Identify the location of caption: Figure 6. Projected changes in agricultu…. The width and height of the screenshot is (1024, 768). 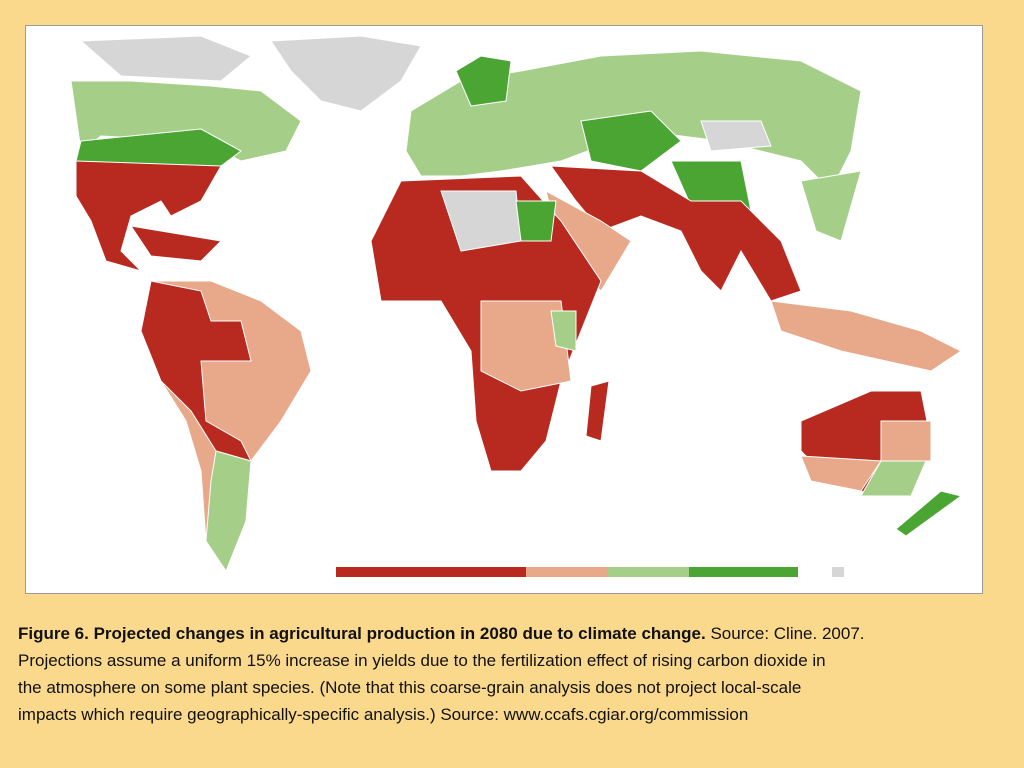
(441, 674).